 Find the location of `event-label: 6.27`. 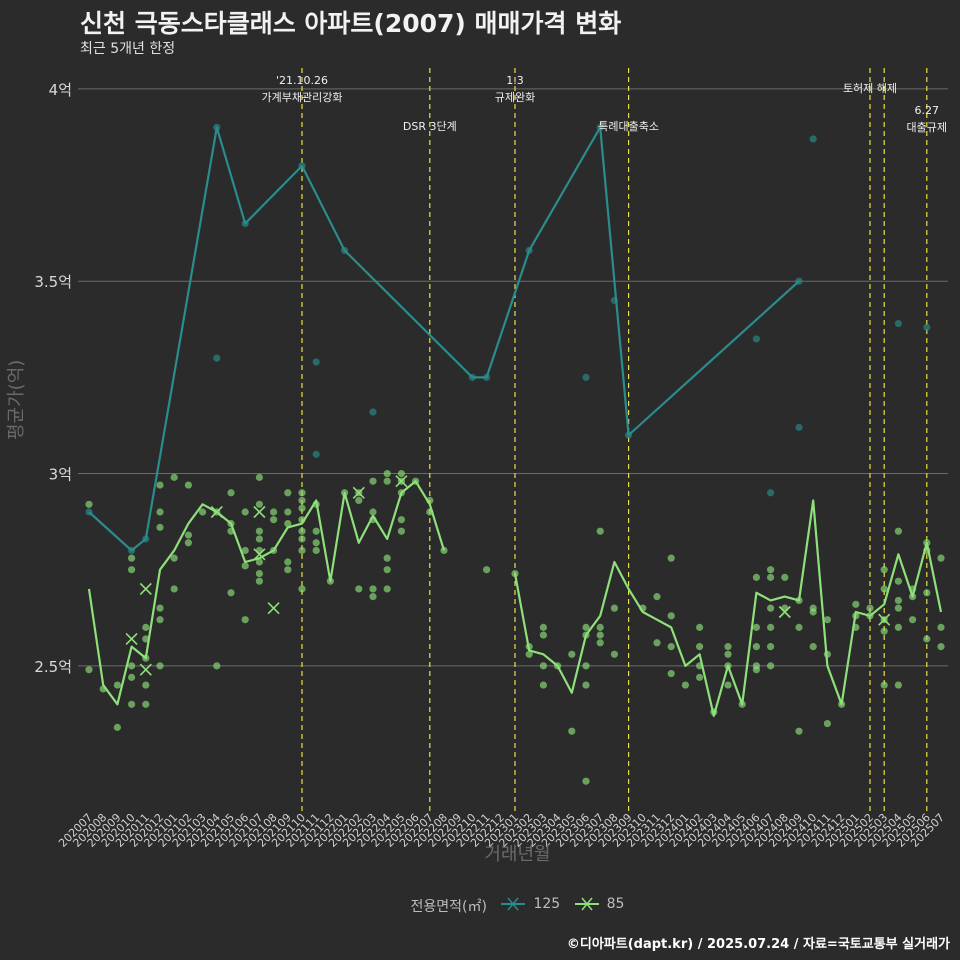

event-label: 6.27 is located at coordinates (927, 110).